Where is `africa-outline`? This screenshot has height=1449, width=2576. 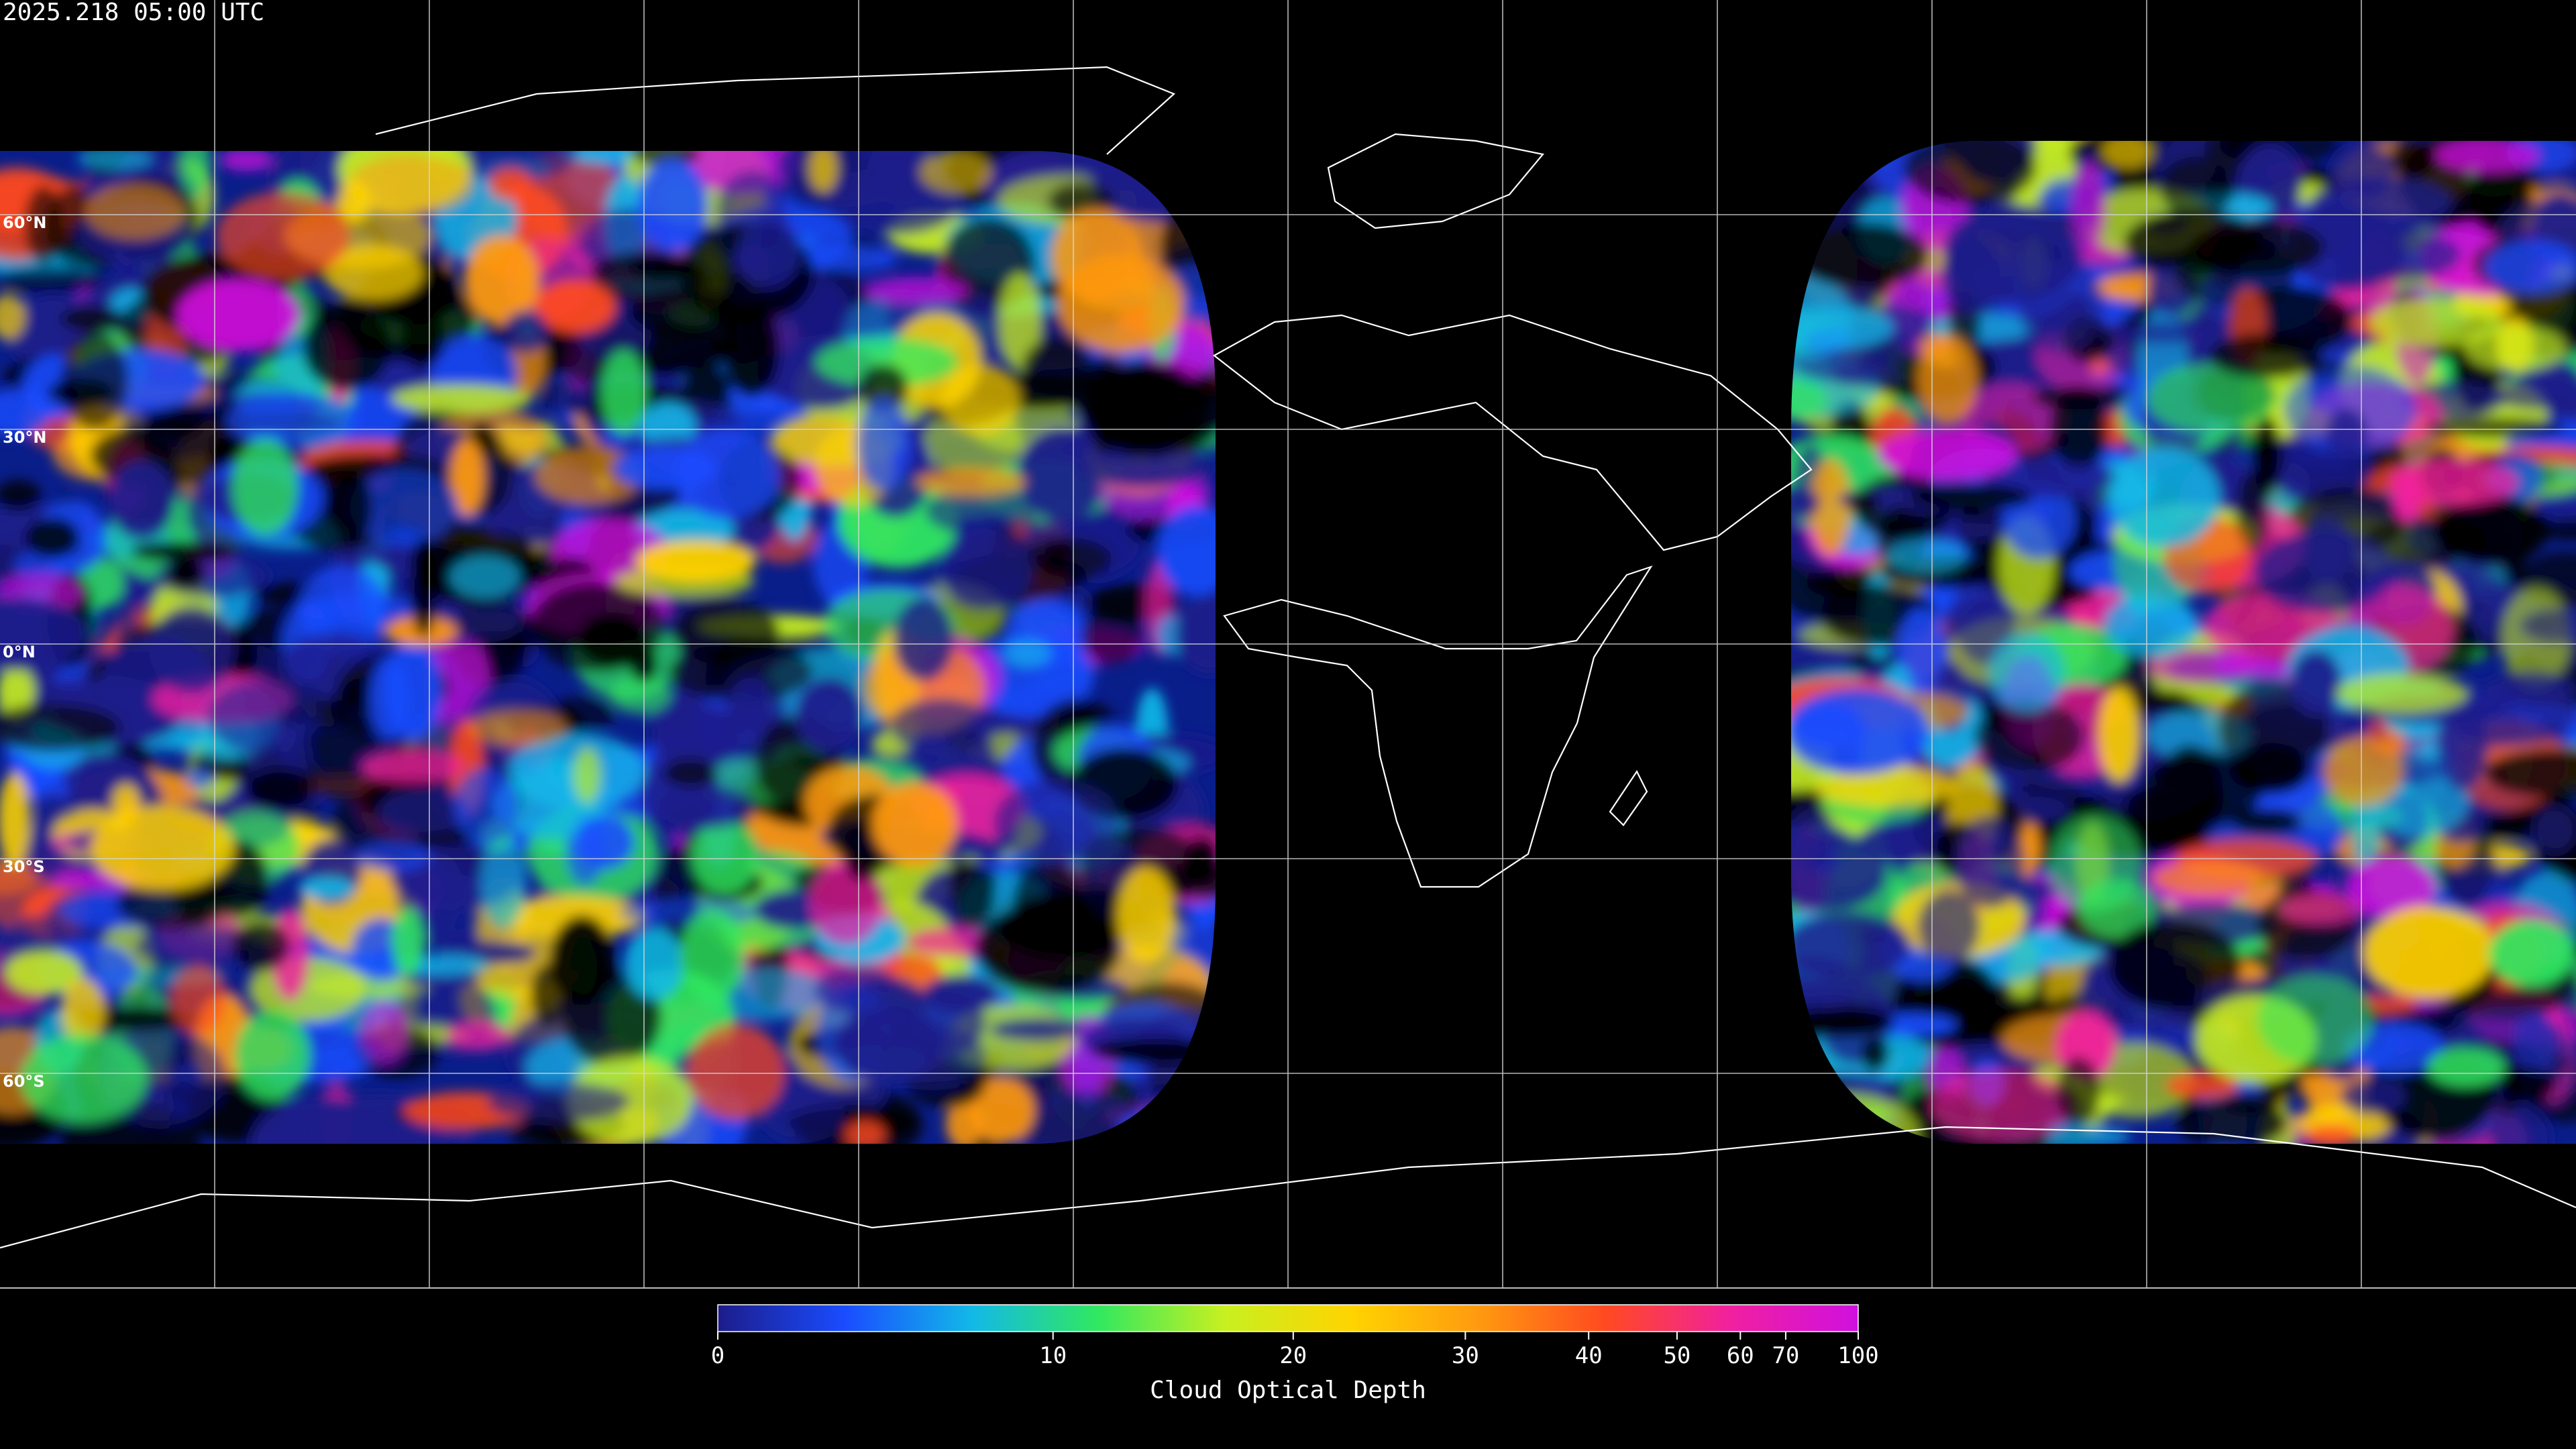
africa-outline is located at coordinates (1438, 726).